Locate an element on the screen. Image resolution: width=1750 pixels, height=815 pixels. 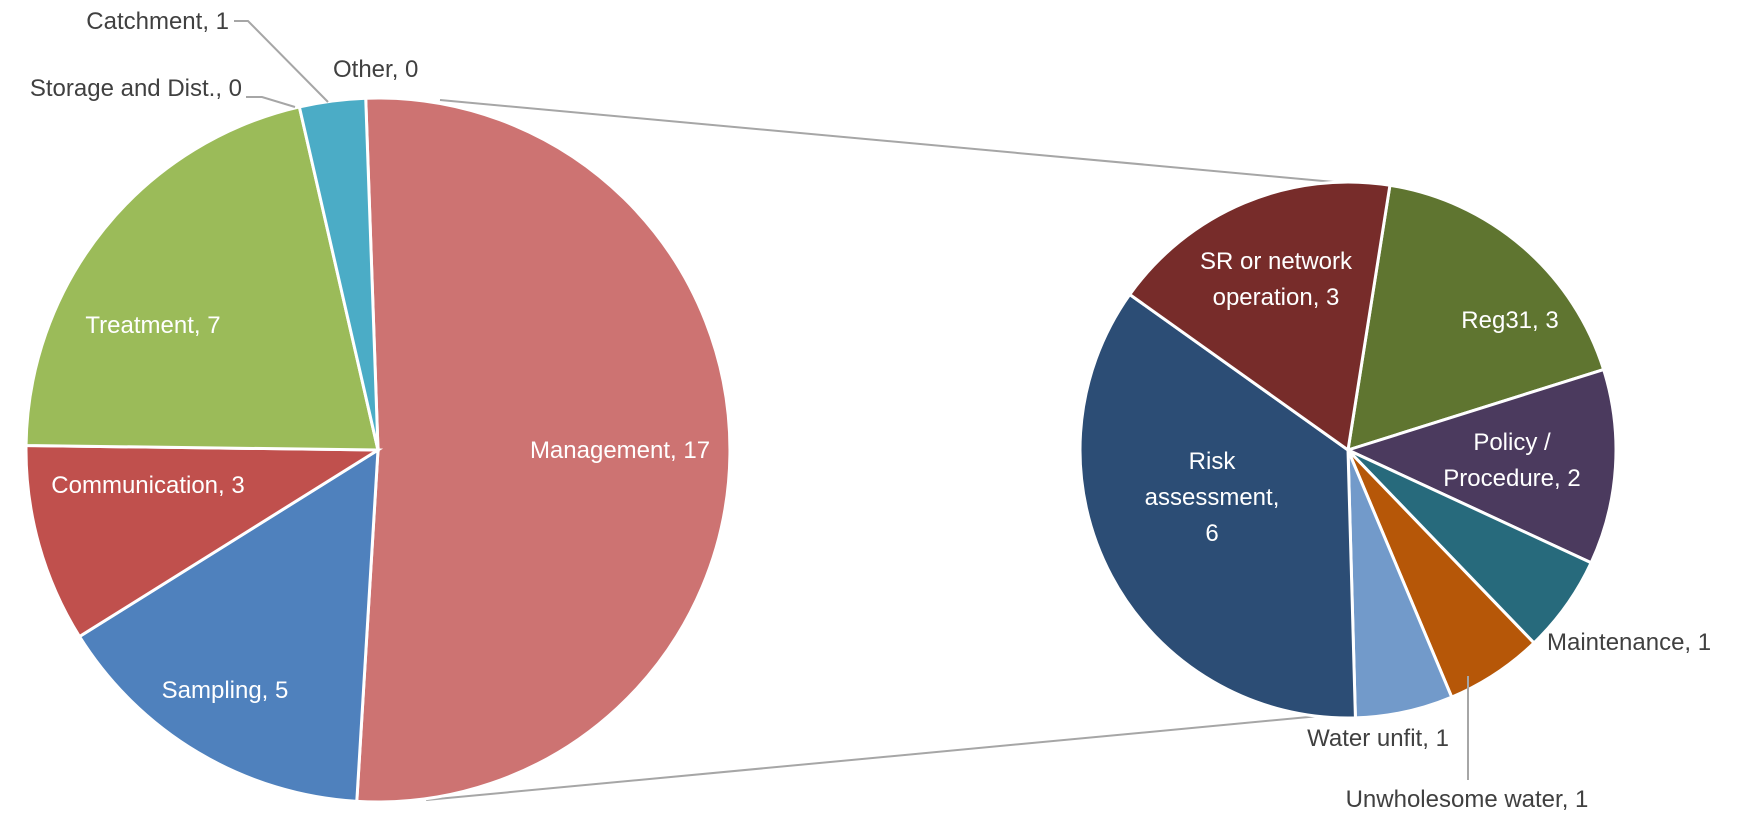
slice-label-sampling: Sampling, 5 is located at coordinates (225, 690).